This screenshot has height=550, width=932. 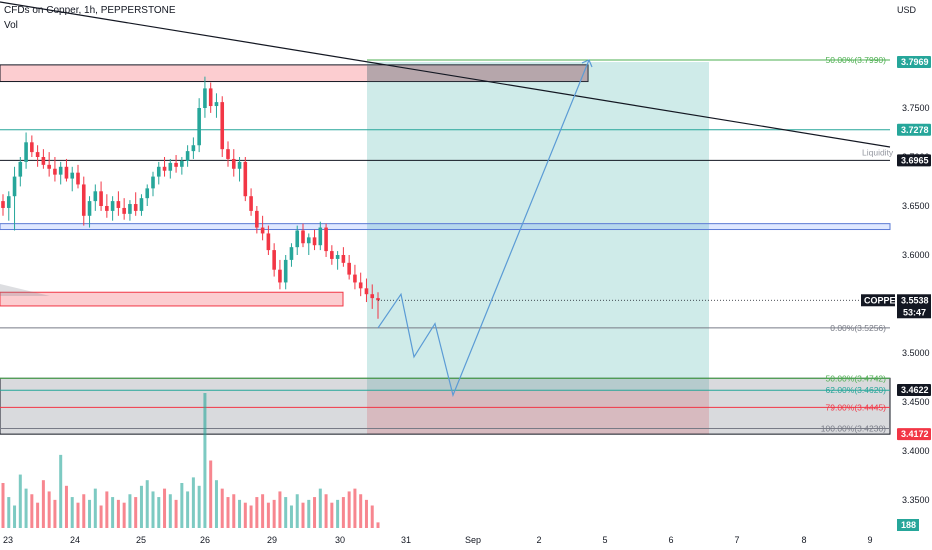 What do you see at coordinates (856, 378) in the screenshot?
I see `fib-label-2: 50.00%(3.4742)` at bounding box center [856, 378].